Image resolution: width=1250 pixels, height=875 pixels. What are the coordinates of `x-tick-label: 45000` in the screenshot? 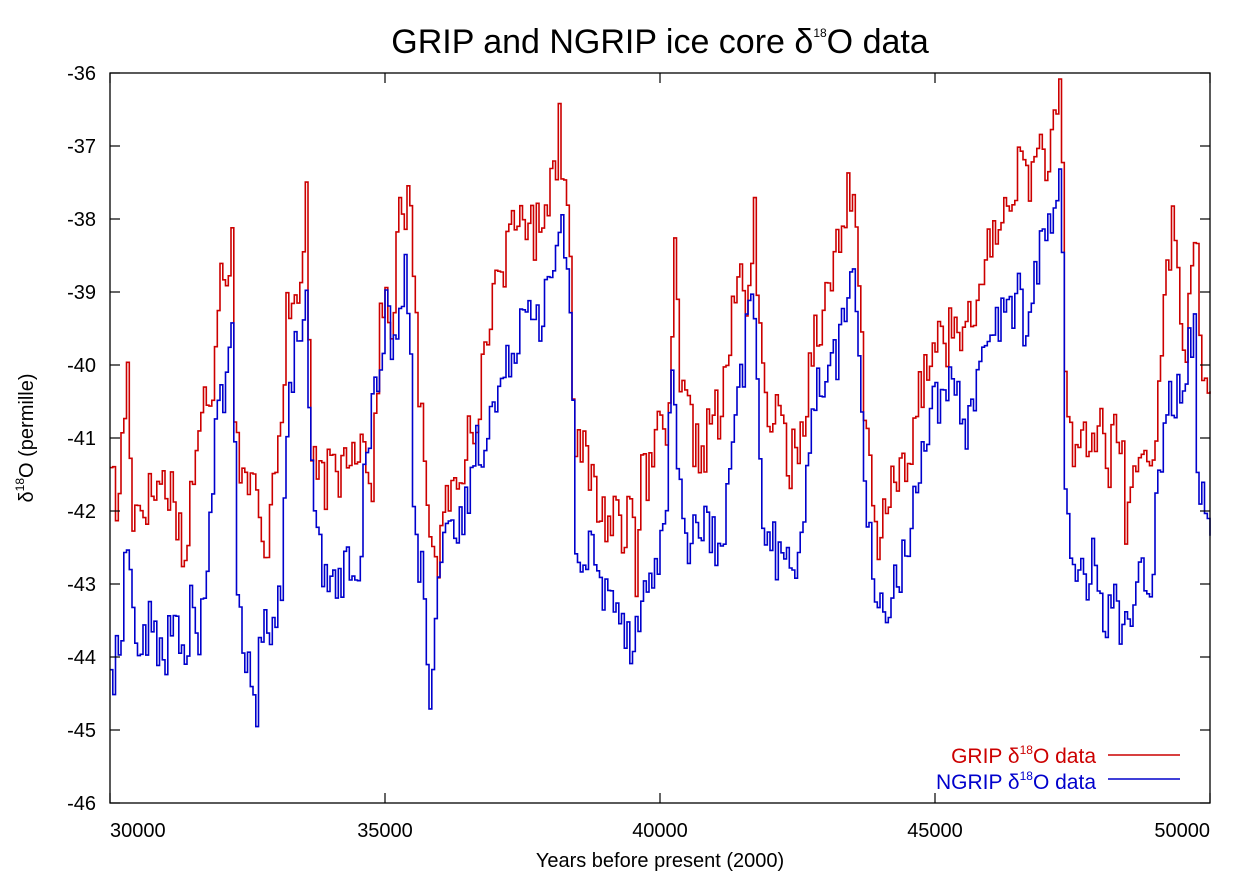 It's located at (935, 831).